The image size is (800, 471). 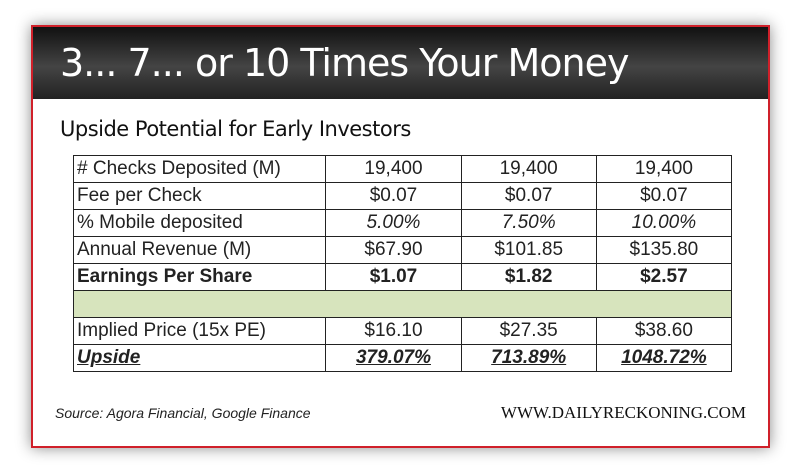 What do you see at coordinates (393, 250) in the screenshot?
I see `cell-value: $67.90` at bounding box center [393, 250].